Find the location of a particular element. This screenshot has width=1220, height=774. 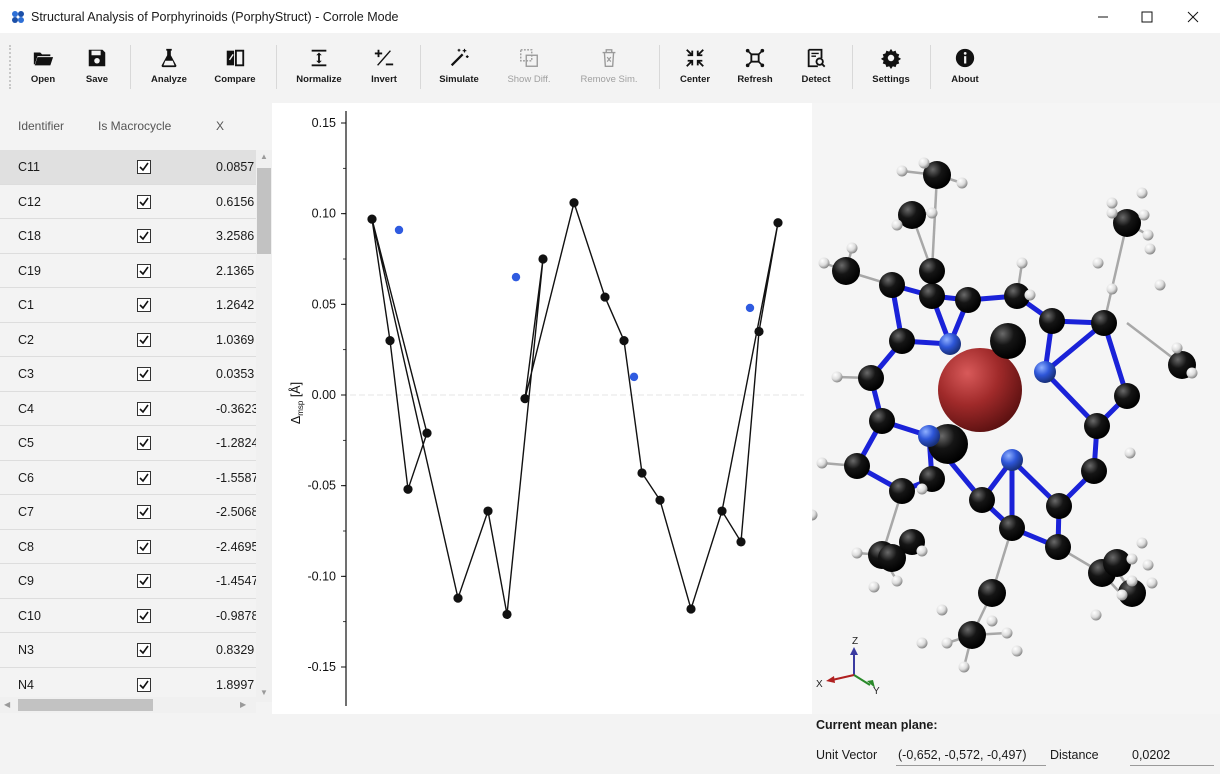

table-row: C4 -0.3623 is located at coordinates (128, 409).